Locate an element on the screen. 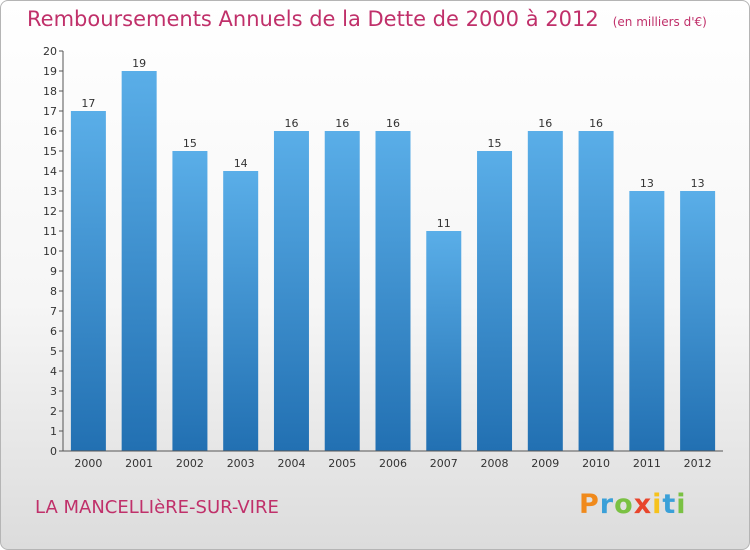 The height and width of the screenshot is (550, 750). y-tick-label: 18 is located at coordinates (50, 91).